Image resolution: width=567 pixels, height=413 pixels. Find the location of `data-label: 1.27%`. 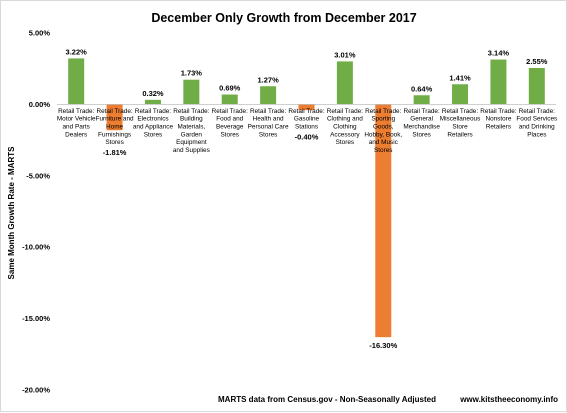

data-label: 1.27% is located at coordinates (268, 79).